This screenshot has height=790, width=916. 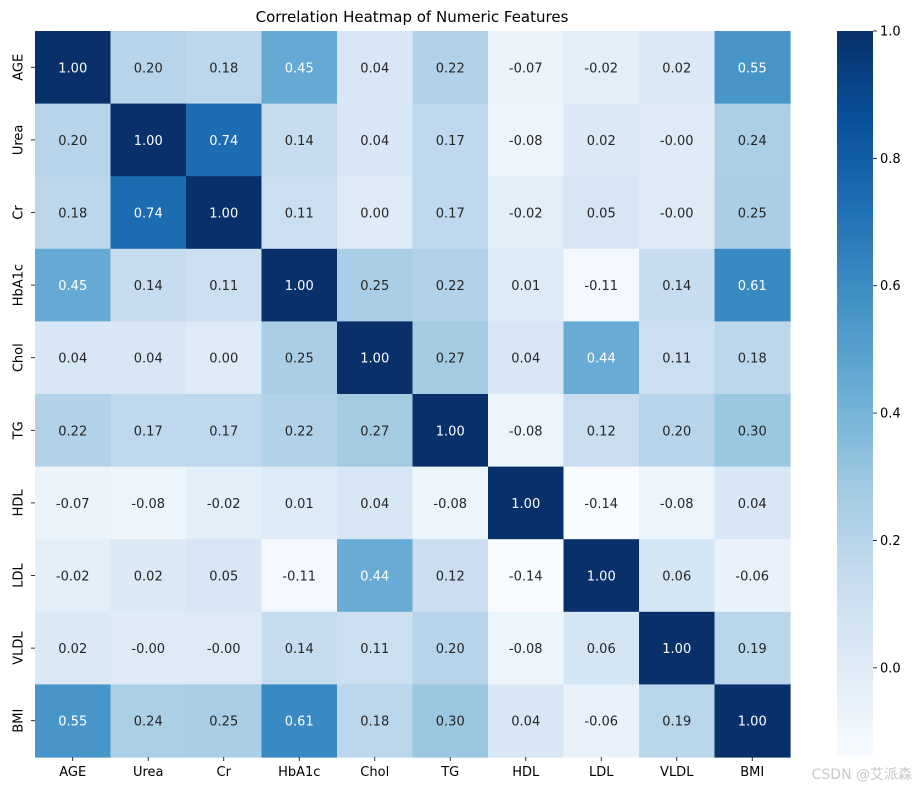 I want to click on cell-value-label: 0.14, so click(x=148, y=286).